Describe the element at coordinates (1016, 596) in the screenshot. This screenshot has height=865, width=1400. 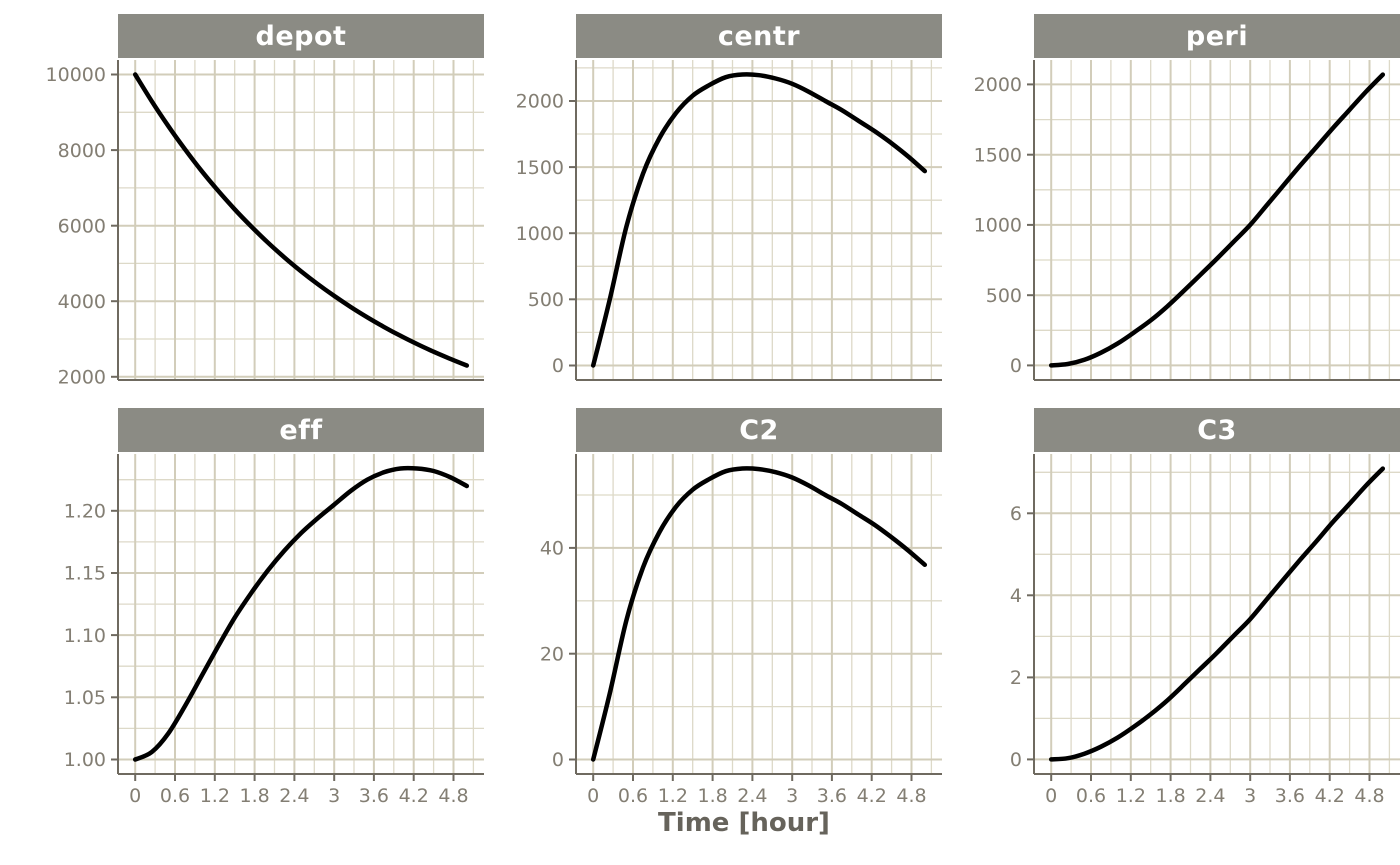
I see `svg-text: 4` at that location.